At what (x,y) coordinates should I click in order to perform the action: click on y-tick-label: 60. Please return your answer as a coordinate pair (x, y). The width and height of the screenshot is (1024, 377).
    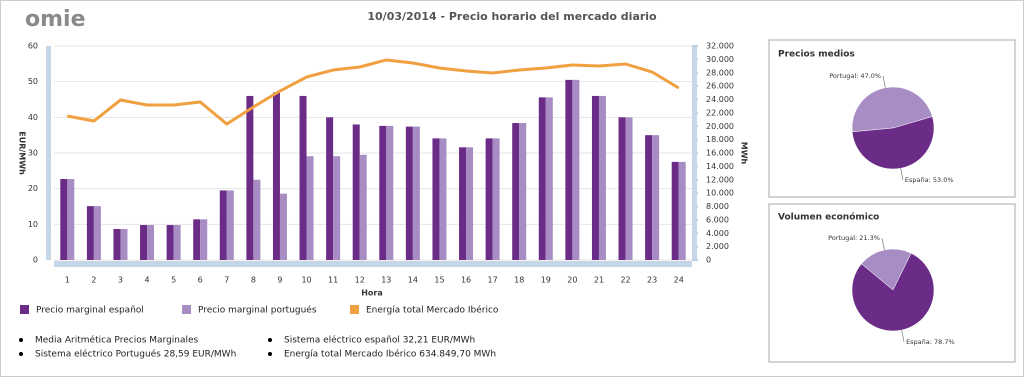
    Looking at the image, I should click on (33, 46).